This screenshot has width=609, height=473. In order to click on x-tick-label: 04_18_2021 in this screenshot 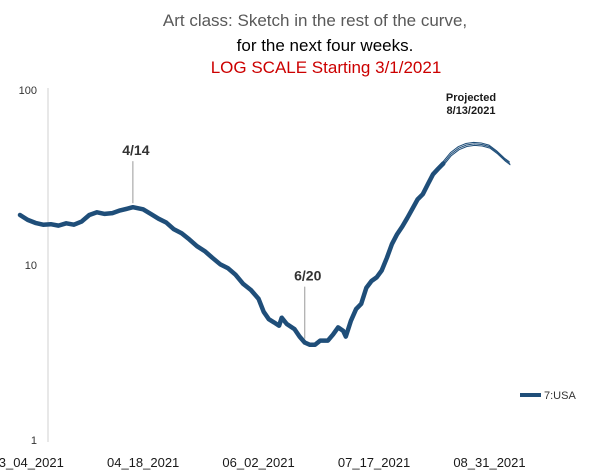, I will do `click(143, 462)`.